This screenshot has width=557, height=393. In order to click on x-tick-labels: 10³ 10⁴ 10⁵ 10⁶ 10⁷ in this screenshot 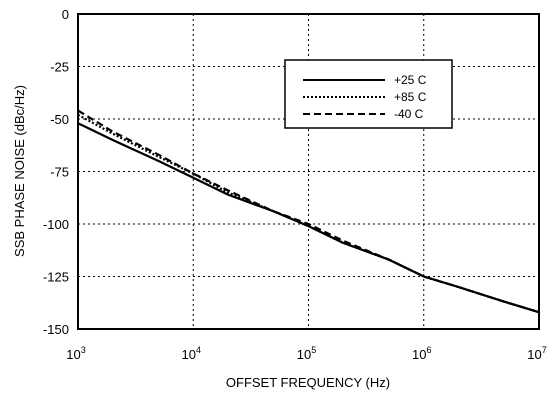, I will do `click(306, 353)`.